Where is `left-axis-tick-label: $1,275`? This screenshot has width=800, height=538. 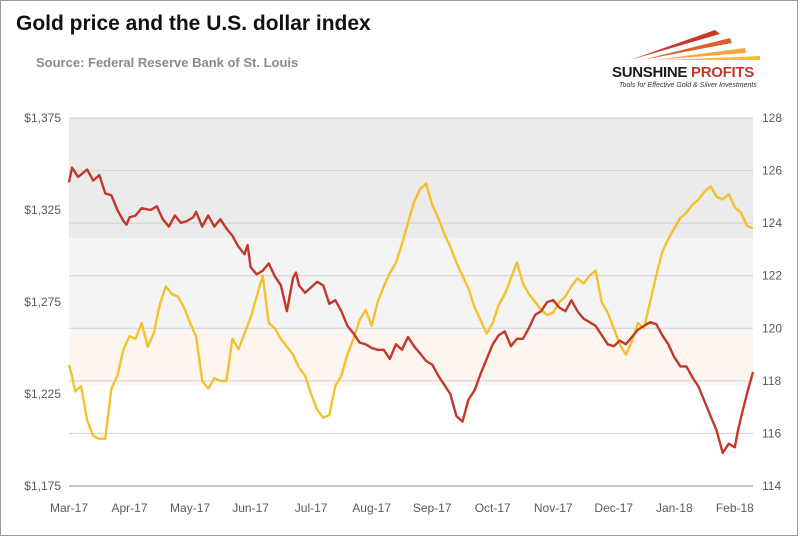 left-axis-tick-label: $1,275 is located at coordinates (42, 302).